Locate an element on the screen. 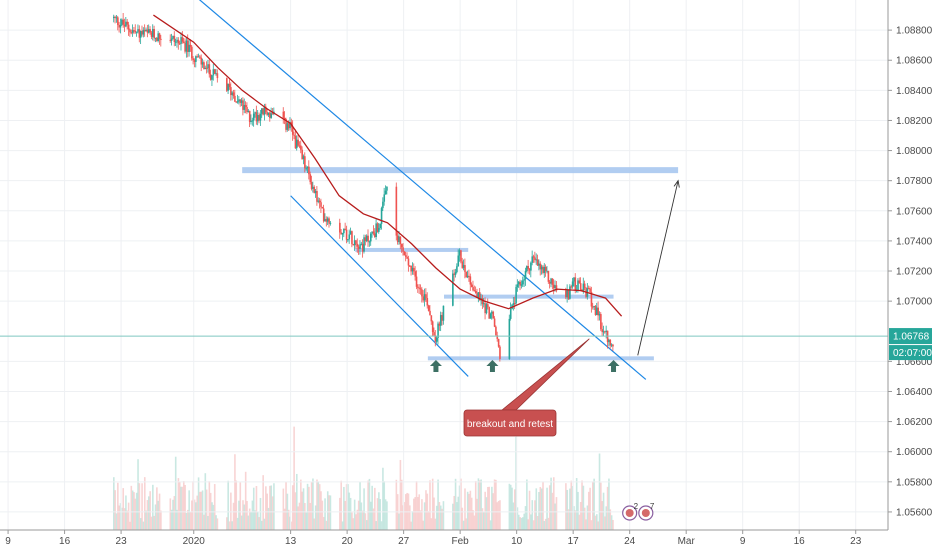 This screenshot has width=932, height=550. zone-mid-resistance is located at coordinates (412, 249).